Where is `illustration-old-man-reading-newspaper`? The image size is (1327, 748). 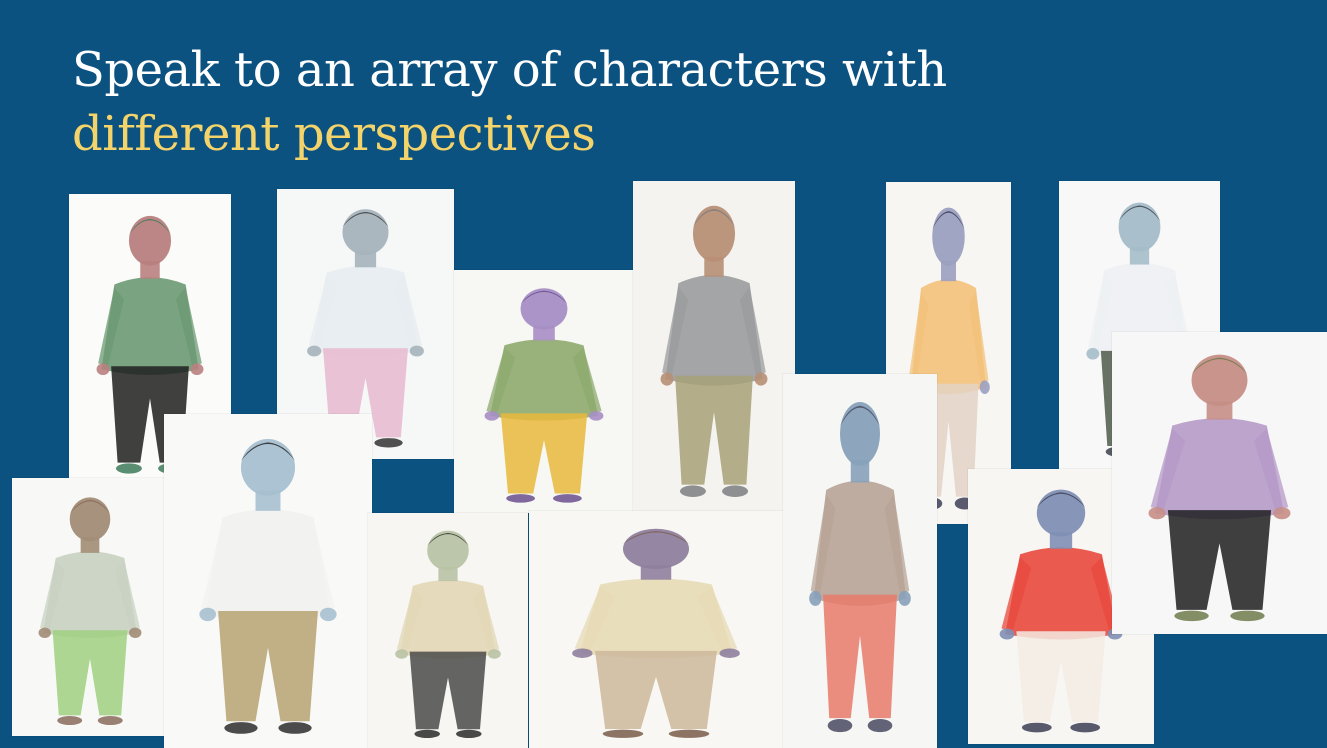 illustration-old-man-reading-newspaper is located at coordinates (656, 629).